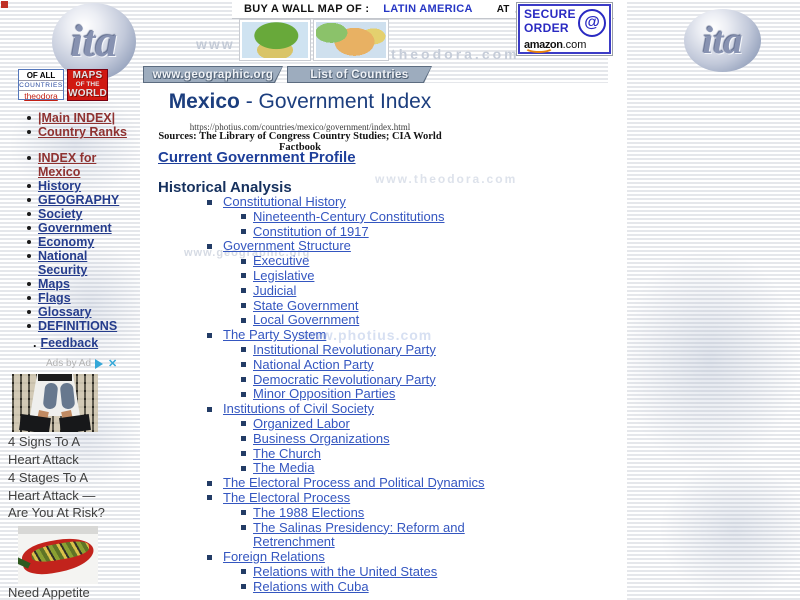 The height and width of the screenshot is (600, 800). What do you see at coordinates (313, 364) in the screenshot?
I see `toc-sublink: National Action Party` at bounding box center [313, 364].